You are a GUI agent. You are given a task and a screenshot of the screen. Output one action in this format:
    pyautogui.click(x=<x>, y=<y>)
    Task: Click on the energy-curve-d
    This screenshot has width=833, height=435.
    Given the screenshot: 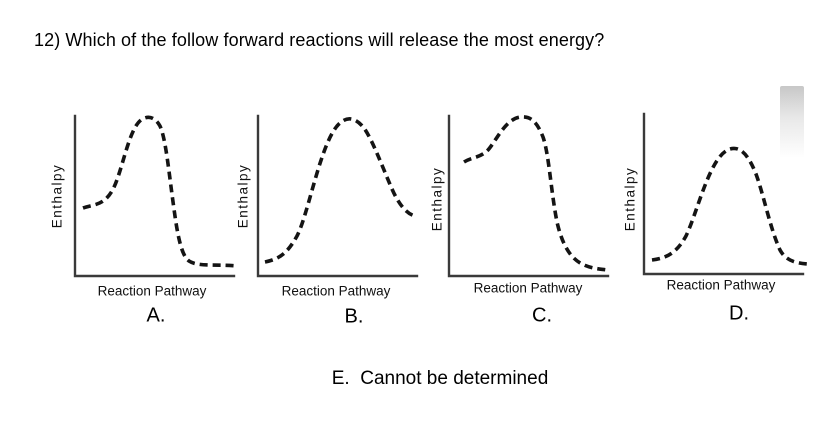 What is the action you would take?
    pyautogui.click(x=729, y=206)
    